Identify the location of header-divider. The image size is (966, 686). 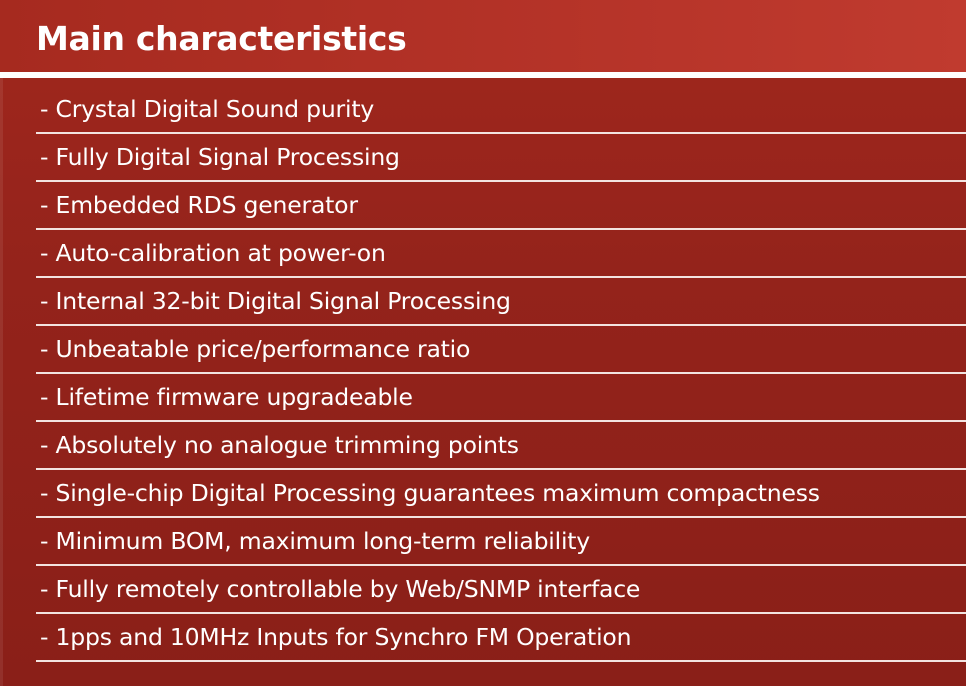
(483, 75).